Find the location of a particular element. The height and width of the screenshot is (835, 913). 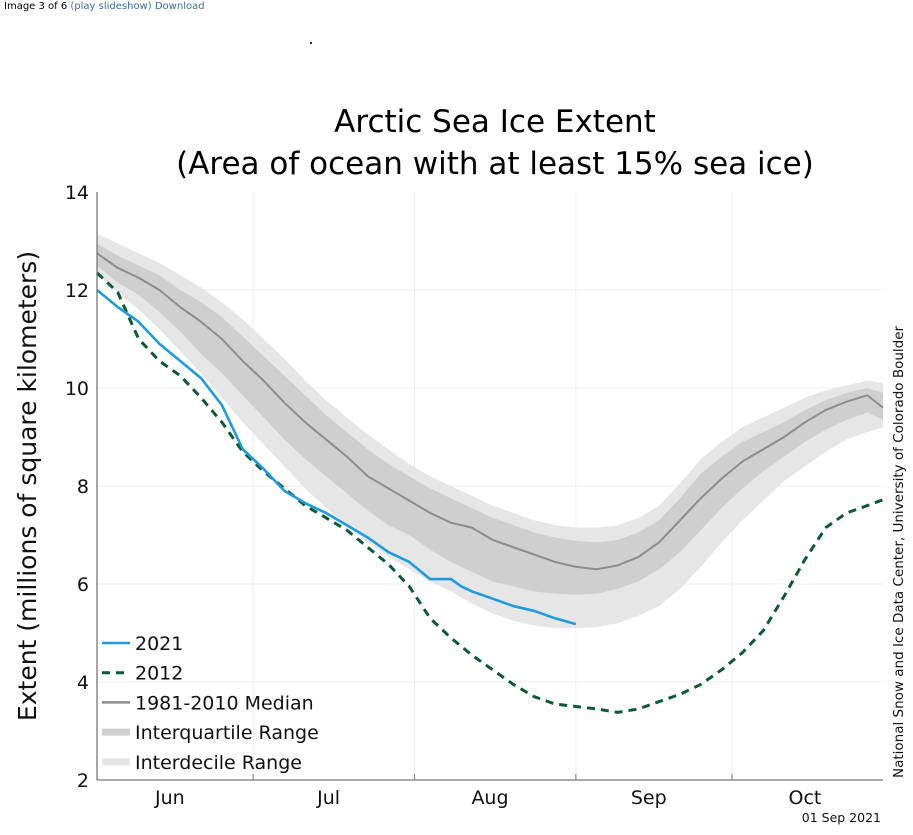

y-axis-label: Extent (millions of square kilometers) is located at coordinates (27, 486).